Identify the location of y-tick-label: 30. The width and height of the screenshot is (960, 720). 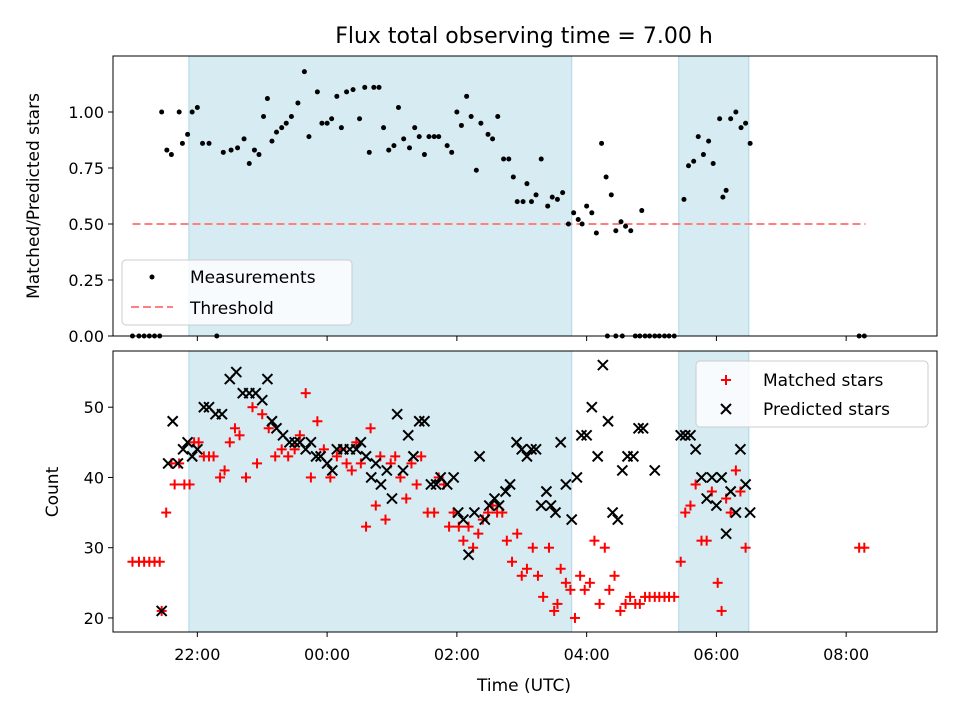
(94, 548).